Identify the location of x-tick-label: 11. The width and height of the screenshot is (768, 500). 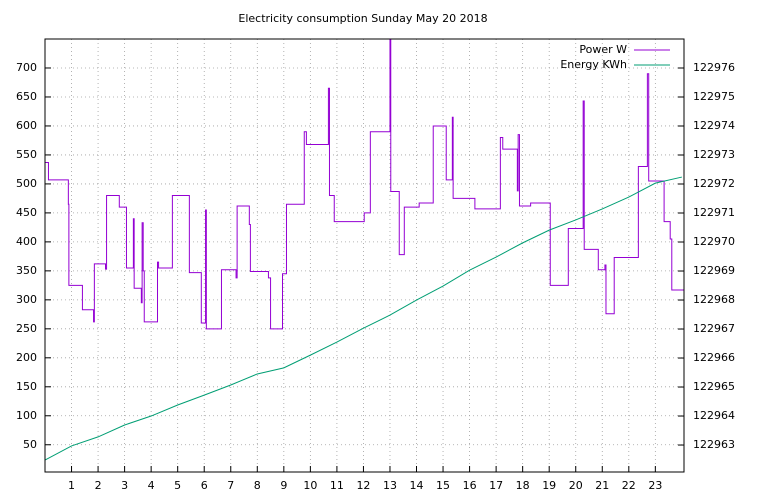
(337, 485).